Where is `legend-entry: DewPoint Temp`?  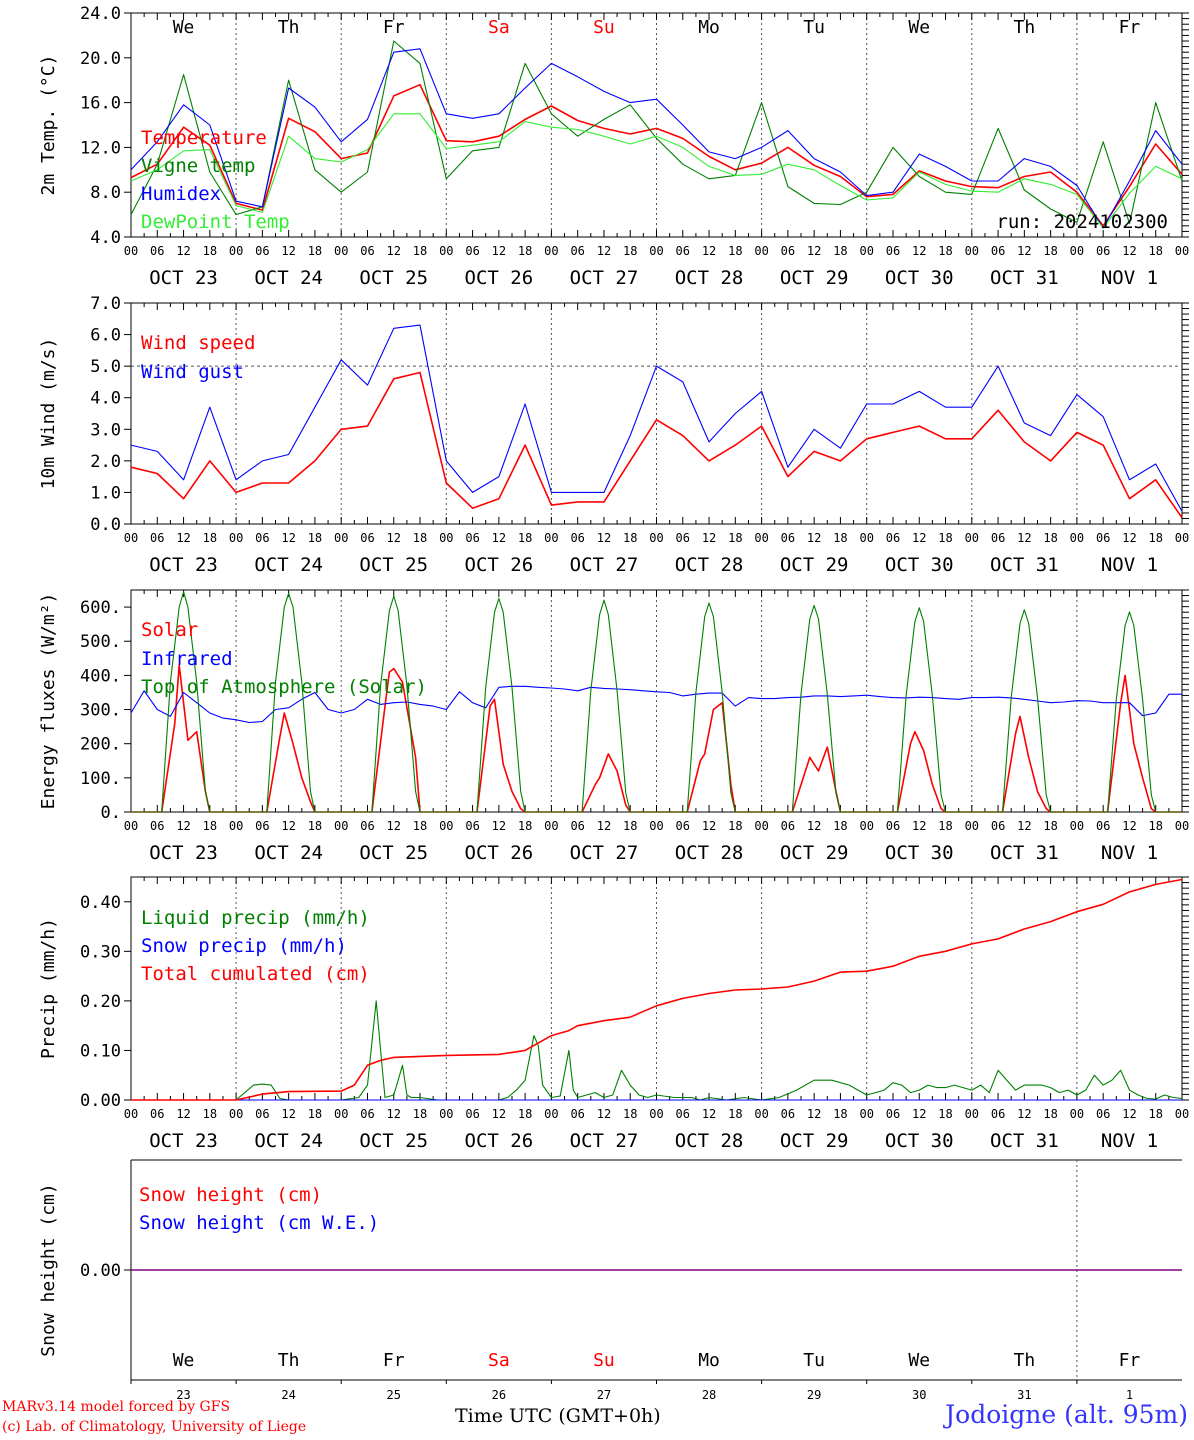
legend-entry: DewPoint Temp is located at coordinates (215, 222).